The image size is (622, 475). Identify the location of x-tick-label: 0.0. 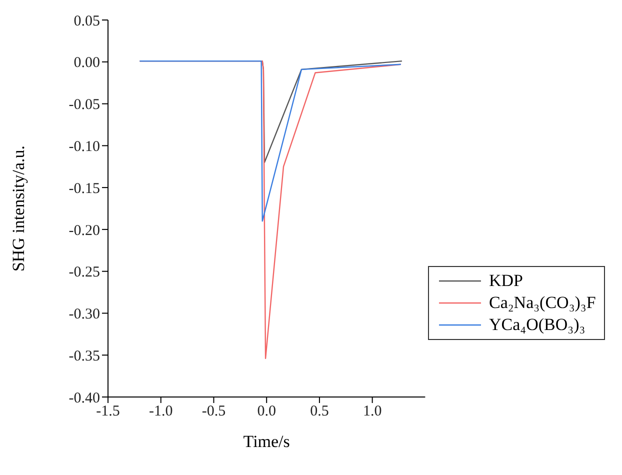
(266, 412).